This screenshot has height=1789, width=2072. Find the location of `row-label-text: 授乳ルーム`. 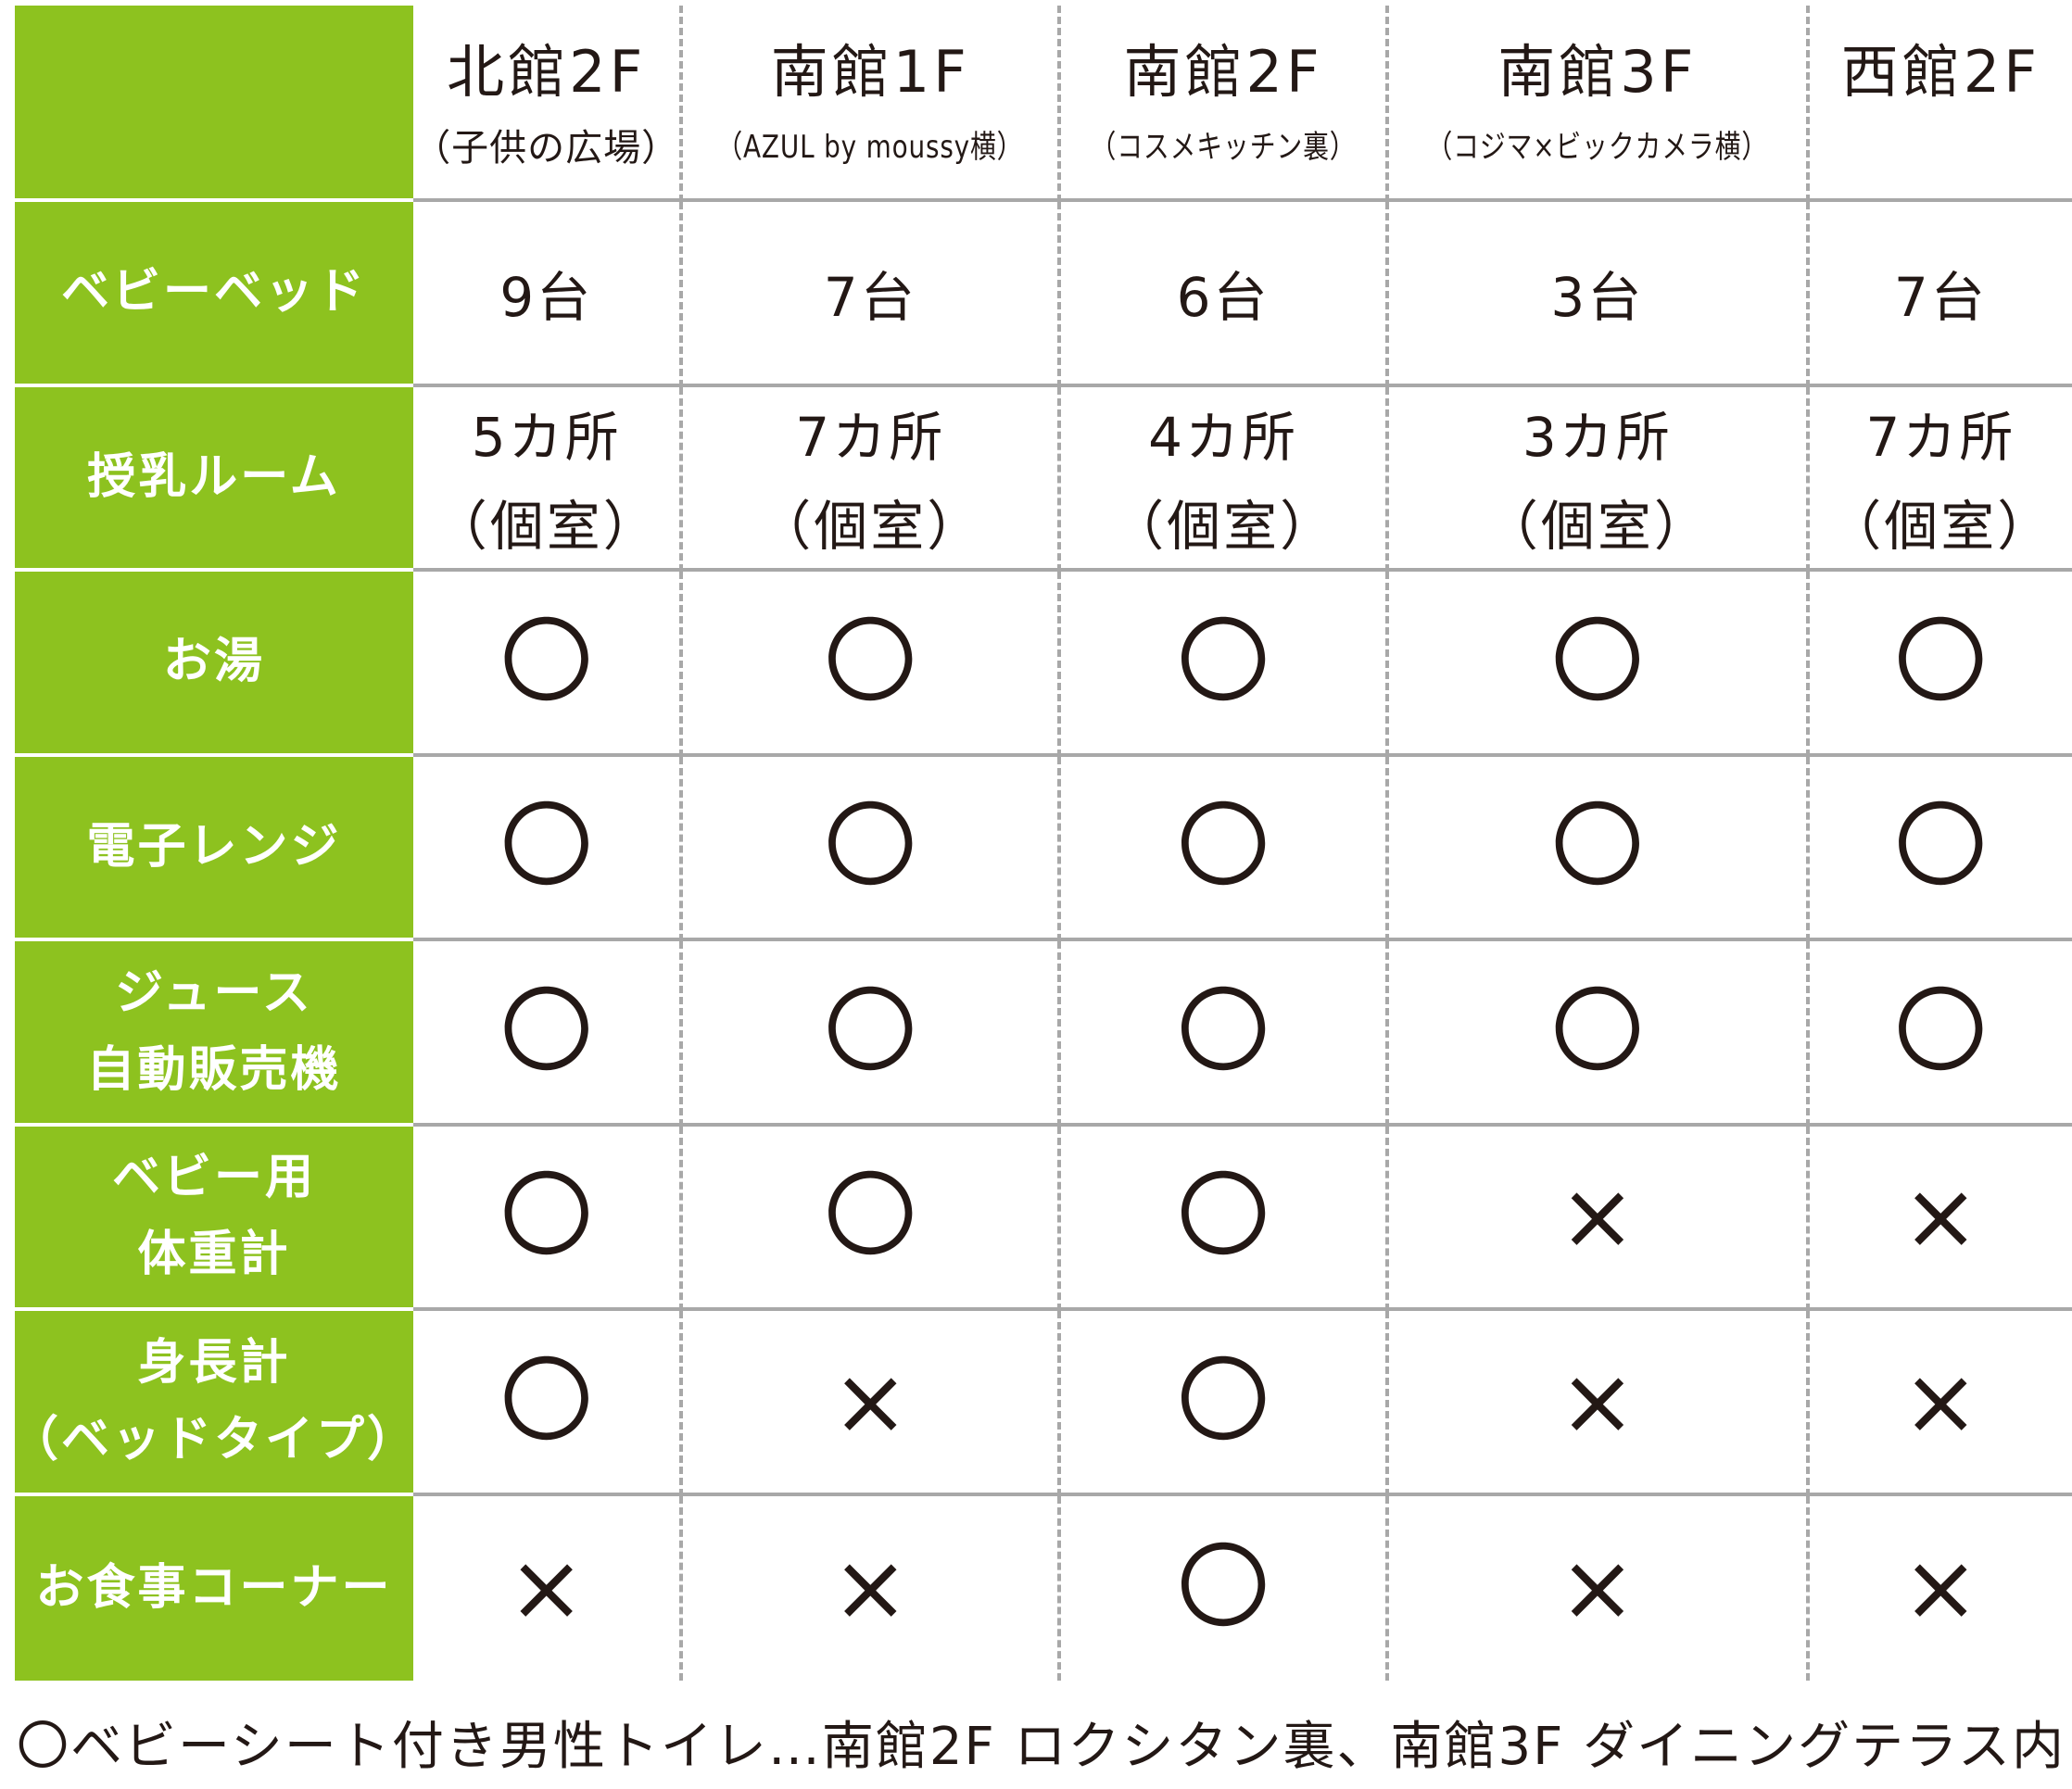

row-label-text: 授乳ルーム is located at coordinates (214, 477).